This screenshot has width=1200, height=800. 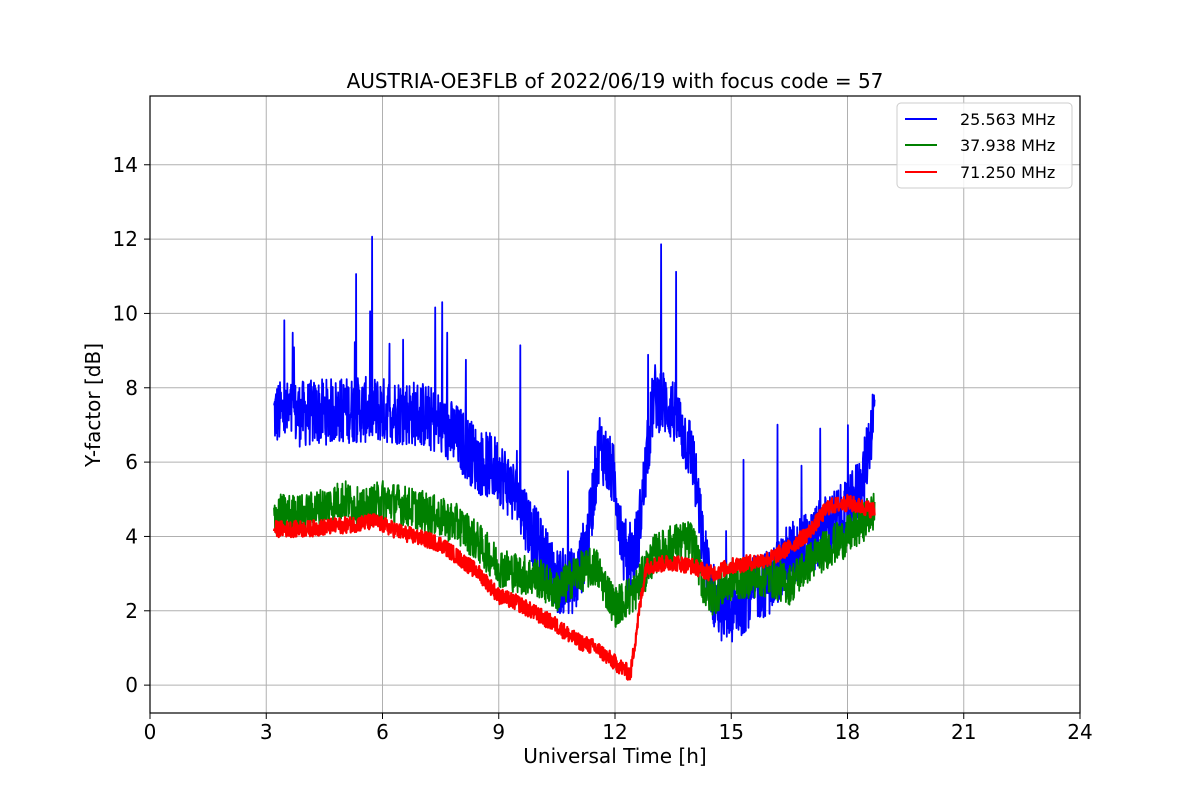 What do you see at coordinates (1007, 145) in the screenshot?
I see `legend-label-37938: 37.938 MHz` at bounding box center [1007, 145].